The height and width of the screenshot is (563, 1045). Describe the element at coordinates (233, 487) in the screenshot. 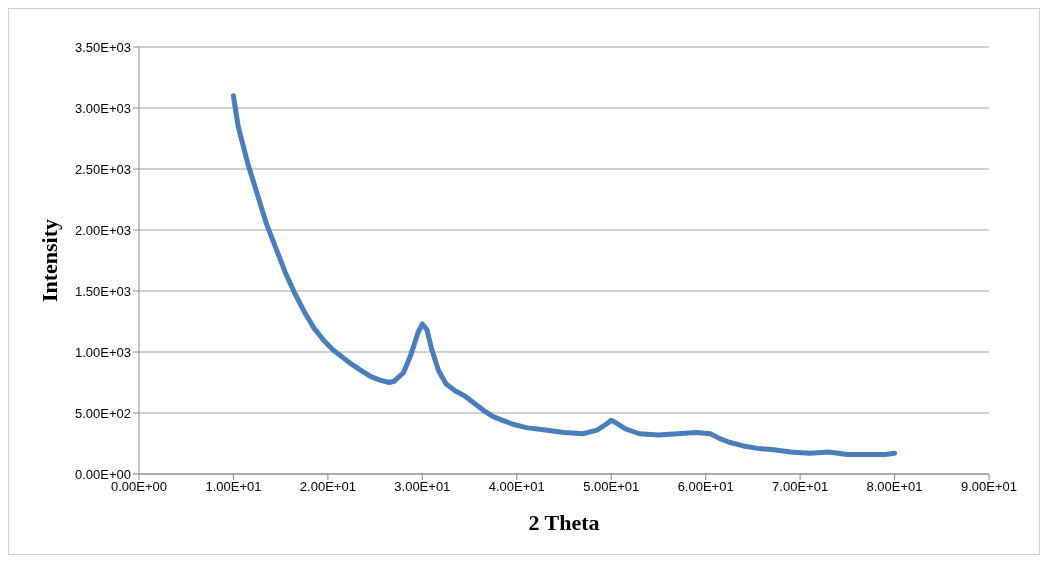

I see `x-tick-label: 1.00E+01` at that location.